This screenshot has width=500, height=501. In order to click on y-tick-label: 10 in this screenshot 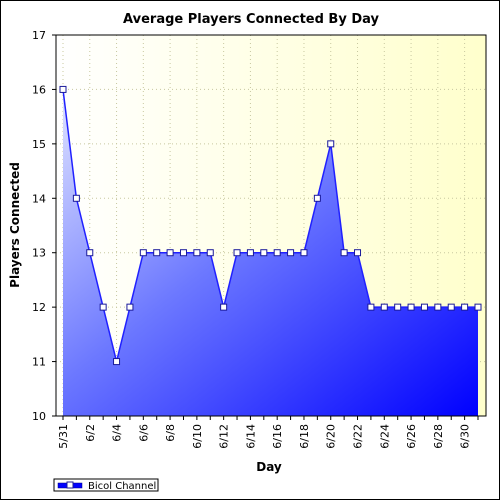, I will do `click(39, 416)`.